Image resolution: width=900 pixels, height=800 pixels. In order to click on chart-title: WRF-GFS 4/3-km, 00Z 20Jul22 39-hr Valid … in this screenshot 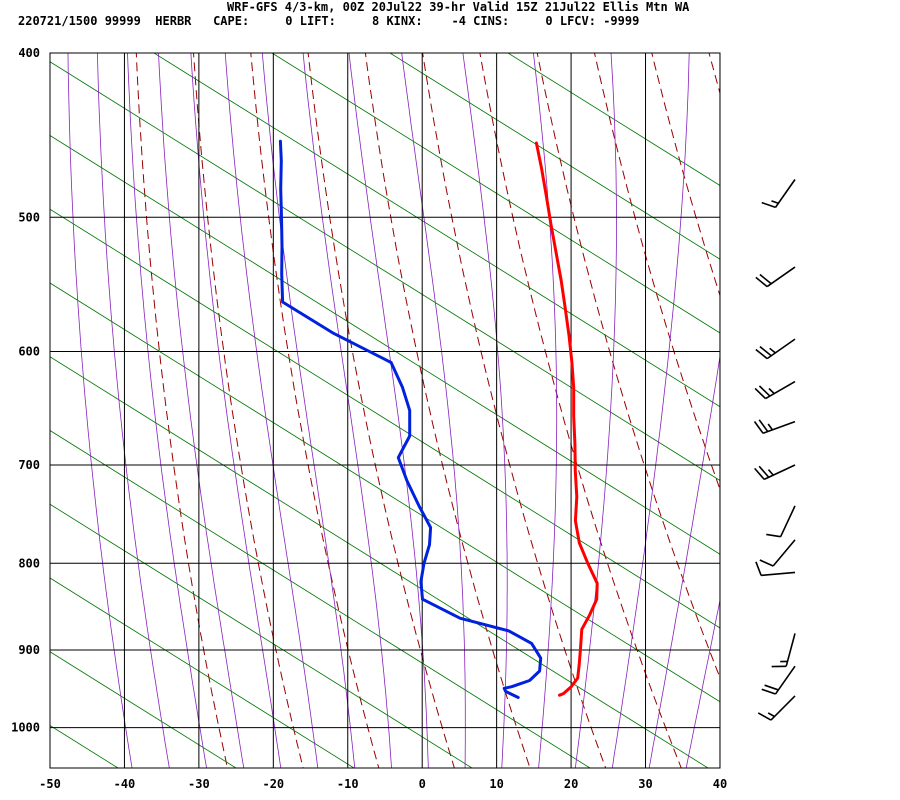, I will do `click(458, 7)`.